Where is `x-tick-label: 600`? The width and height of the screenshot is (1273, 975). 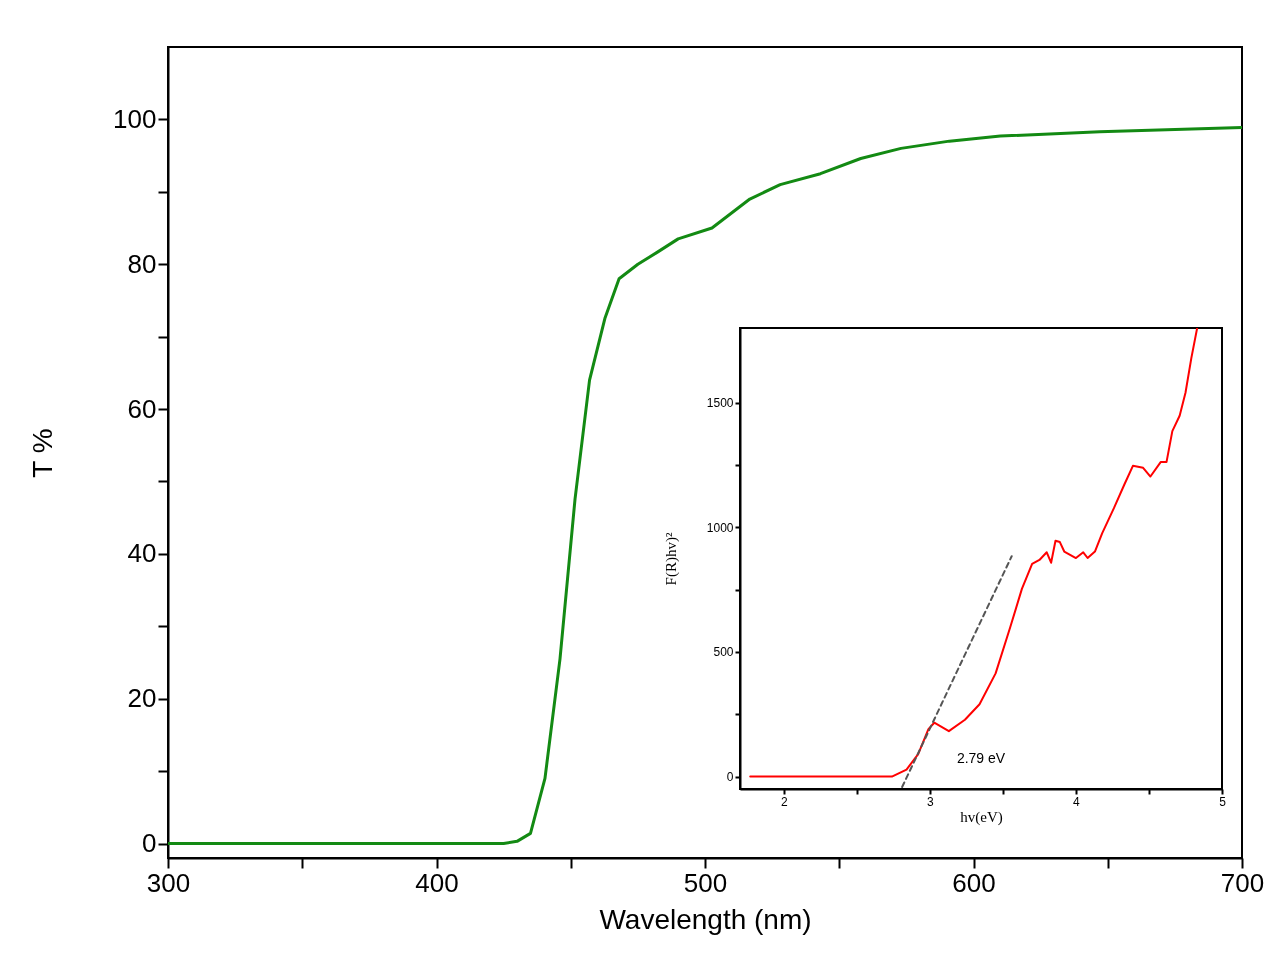
x-tick-label: 600 is located at coordinates (974, 882).